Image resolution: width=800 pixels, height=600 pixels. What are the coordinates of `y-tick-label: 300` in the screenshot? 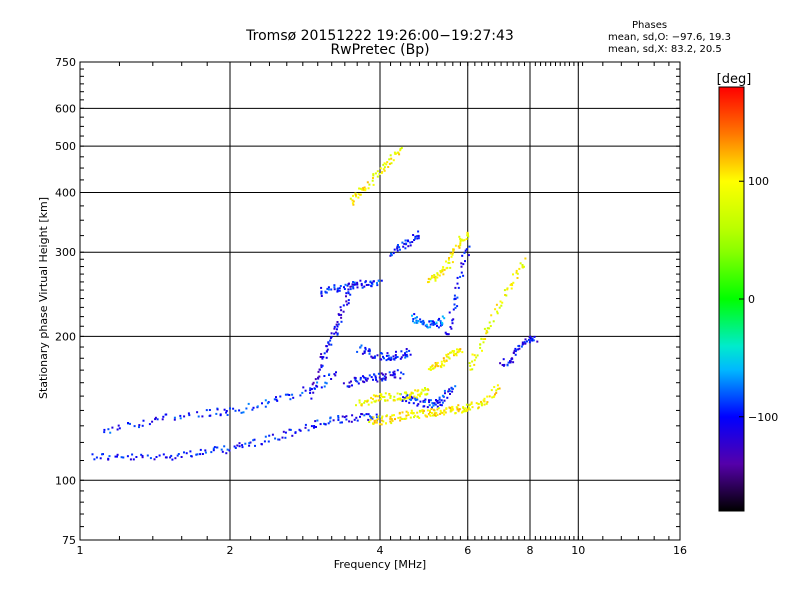 It's located at (65, 252).